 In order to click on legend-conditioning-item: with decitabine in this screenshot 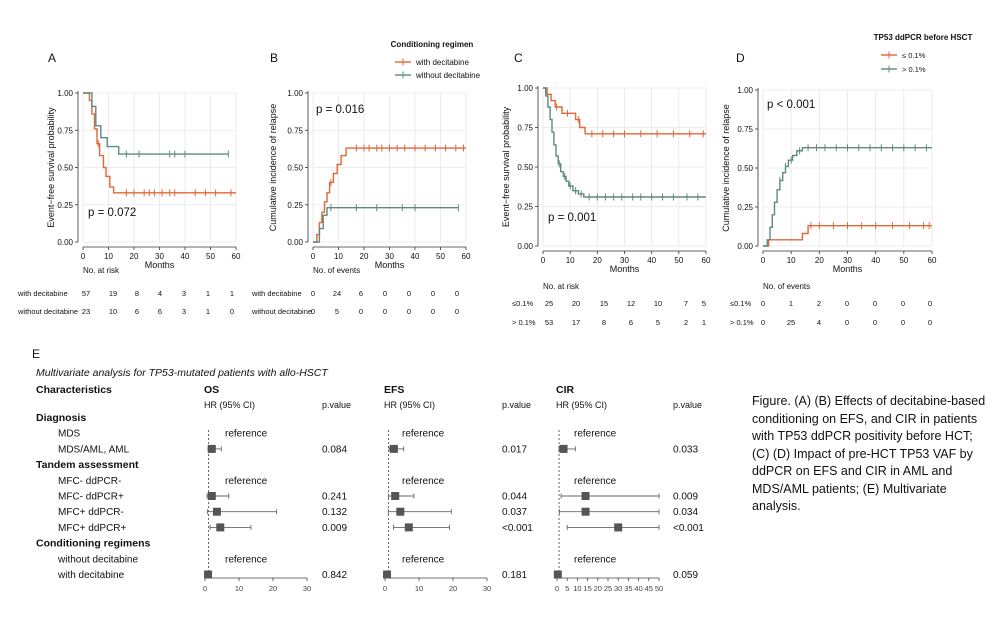, I will do `click(442, 62)`.